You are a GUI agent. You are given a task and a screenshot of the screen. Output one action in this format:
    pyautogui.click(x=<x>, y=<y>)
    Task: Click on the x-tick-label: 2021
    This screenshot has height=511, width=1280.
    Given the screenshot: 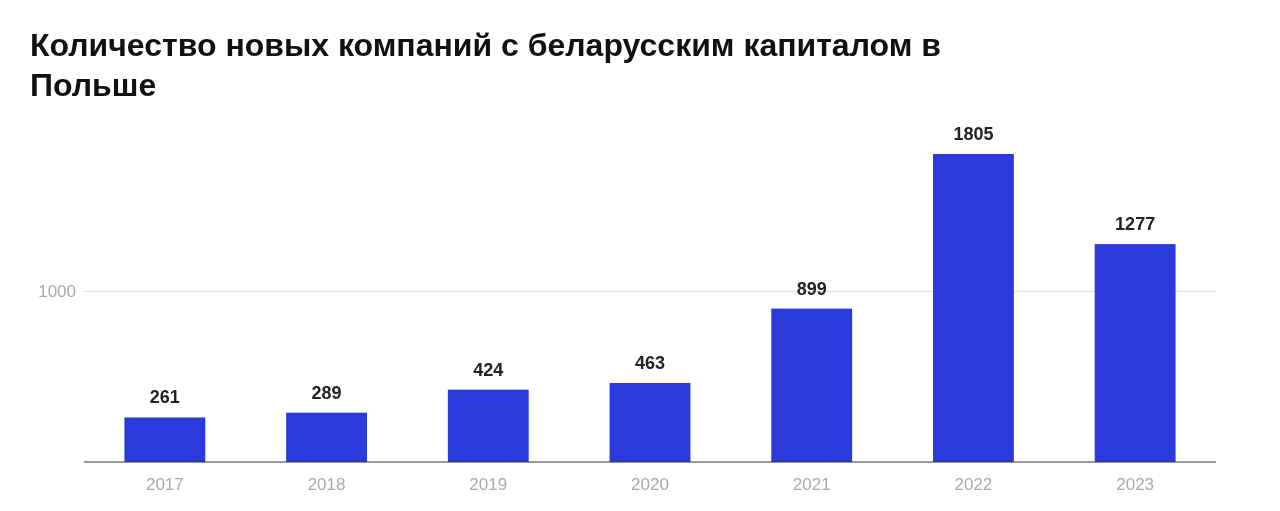 What is the action you would take?
    pyautogui.click(x=811, y=484)
    